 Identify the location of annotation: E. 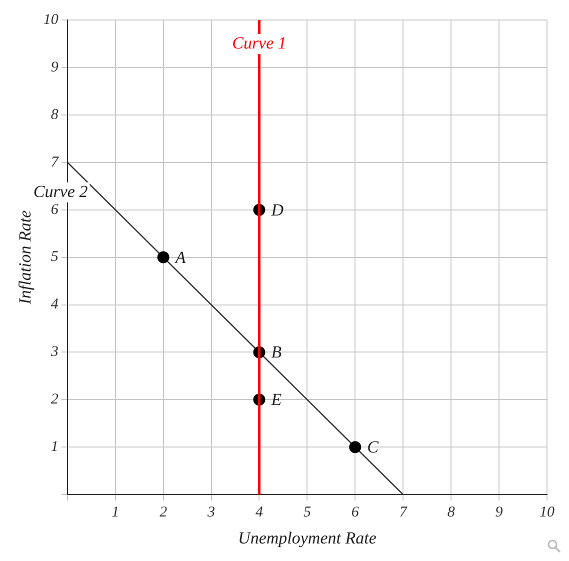
(276, 400).